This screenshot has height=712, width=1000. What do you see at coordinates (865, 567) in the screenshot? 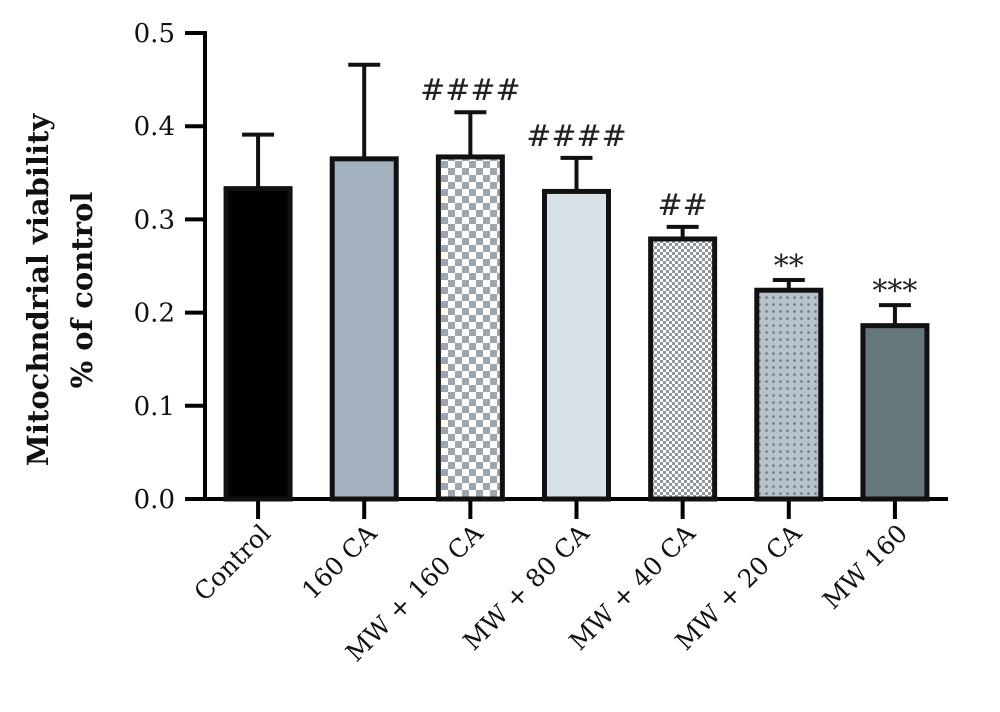
I see `x-tick-label: MW 160` at bounding box center [865, 567].